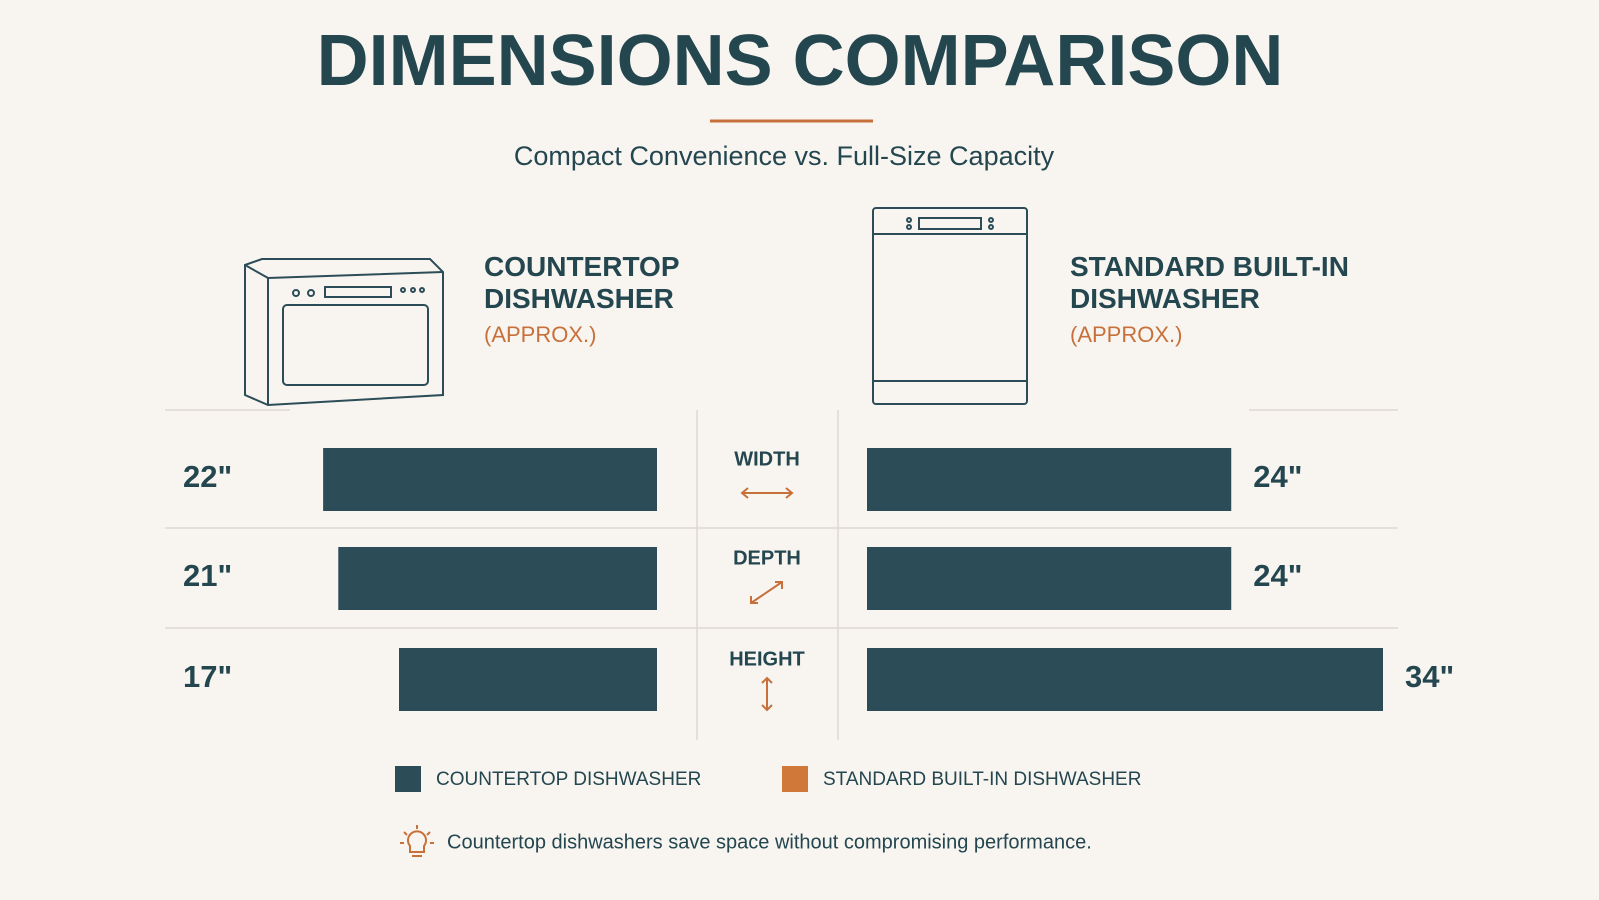  I want to click on category-label: HEIGHT, so click(767, 659).